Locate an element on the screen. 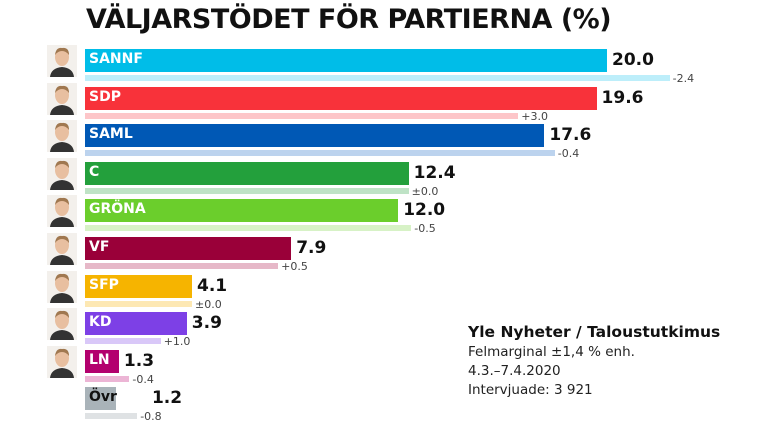 The width and height of the screenshot is (767, 431). value-label: 3.9 is located at coordinates (206, 323).